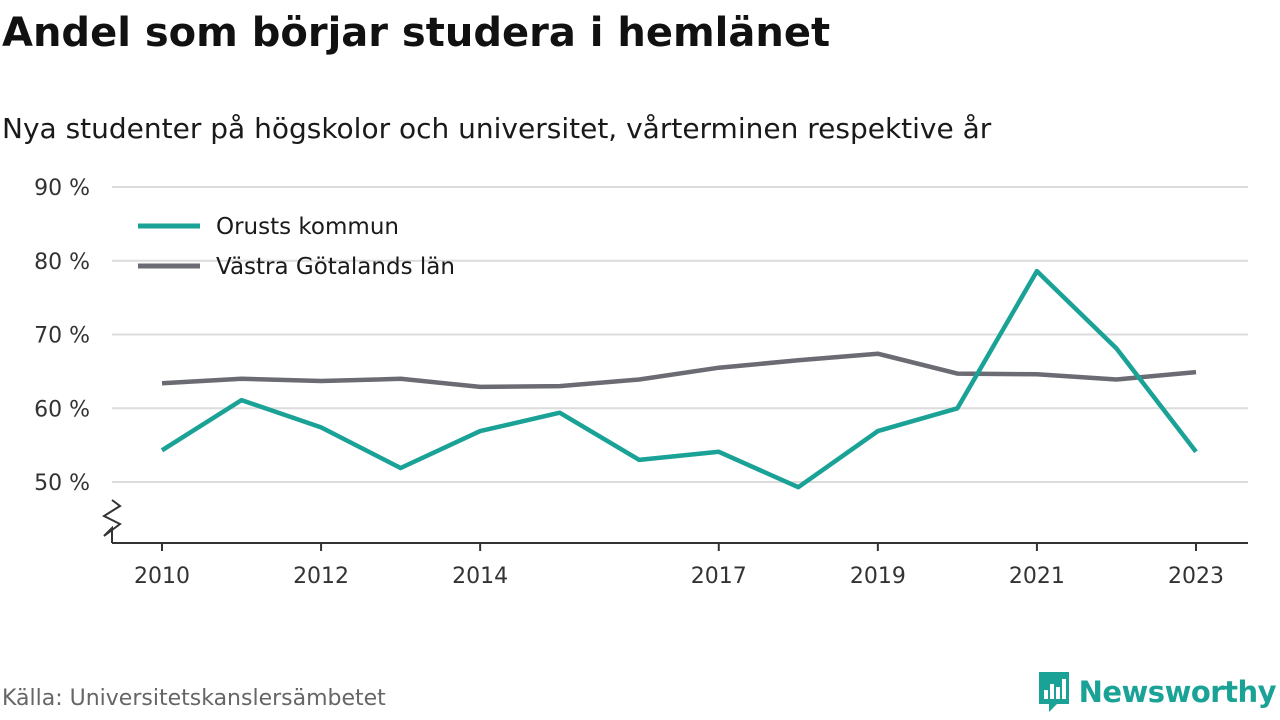 The height and width of the screenshot is (720, 1280). I want to click on axis-break-icon, so click(111, 521).